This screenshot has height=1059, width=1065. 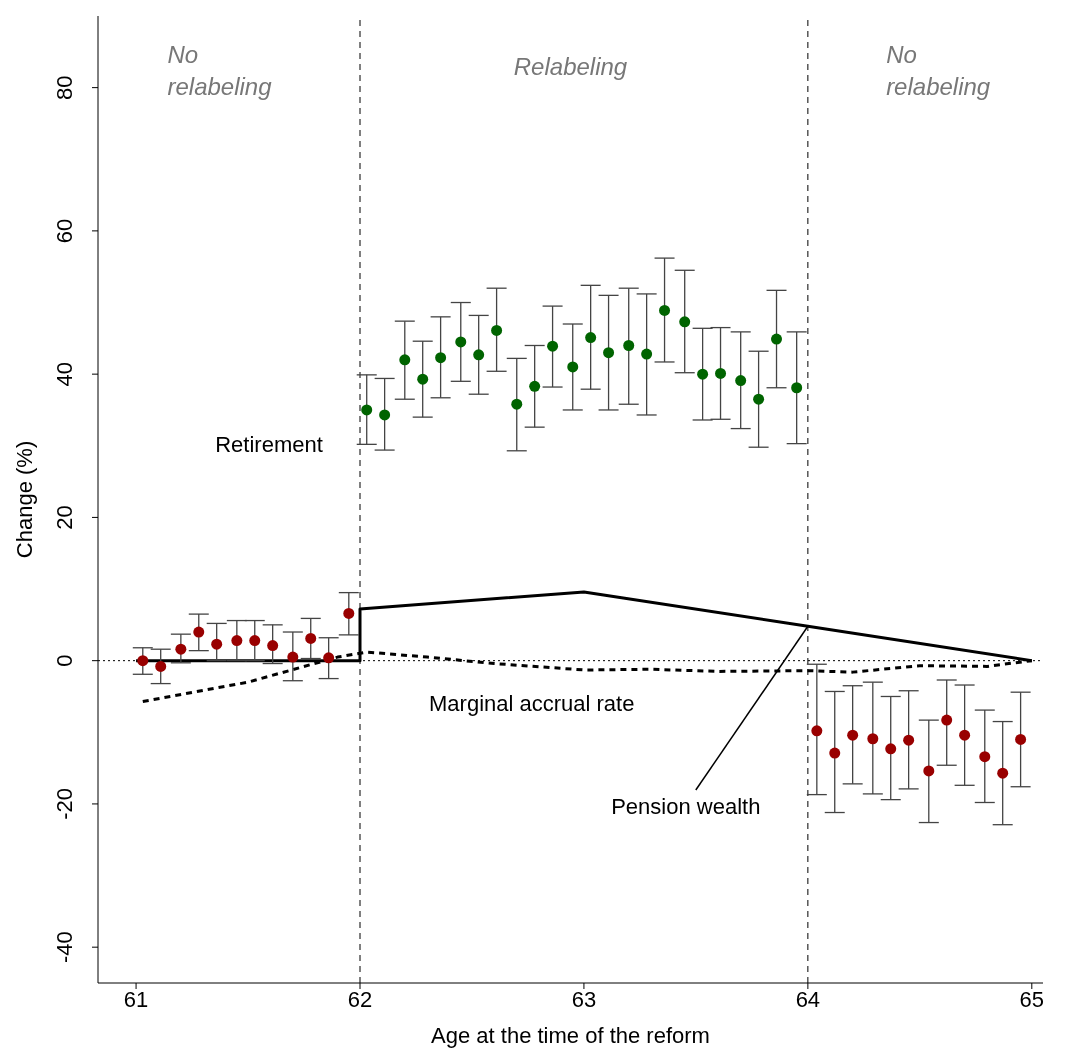 What do you see at coordinates (269, 444) in the screenshot?
I see `annotation: Retirement` at bounding box center [269, 444].